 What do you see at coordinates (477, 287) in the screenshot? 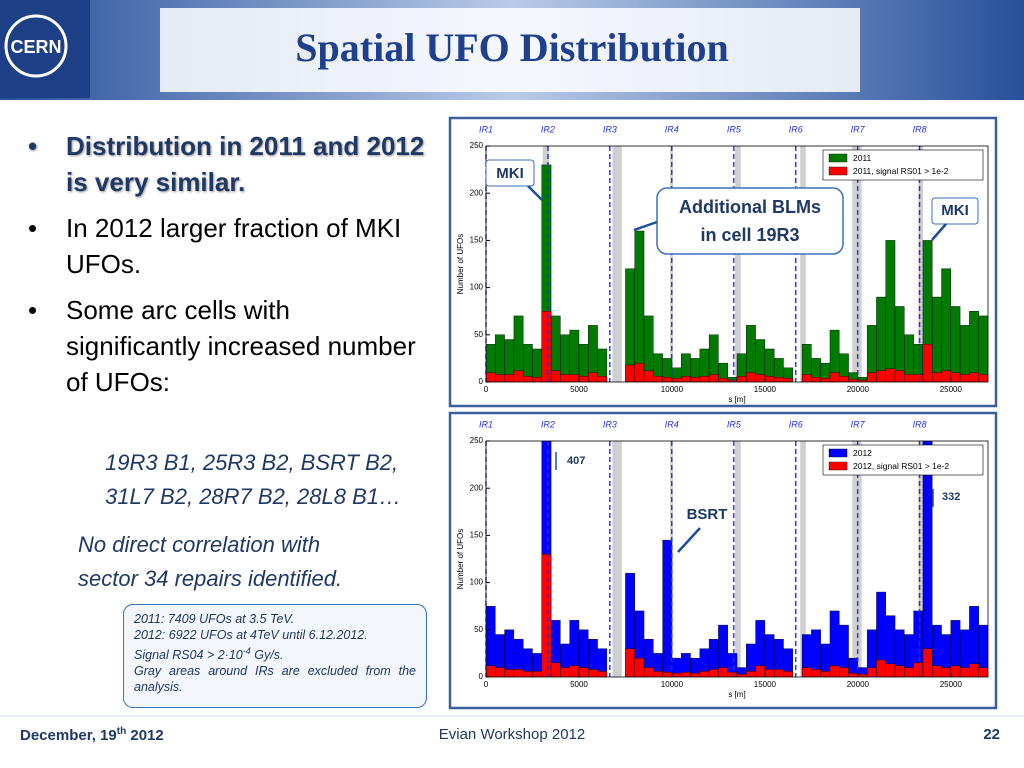
I see `y-tick-label: 100` at bounding box center [477, 287].